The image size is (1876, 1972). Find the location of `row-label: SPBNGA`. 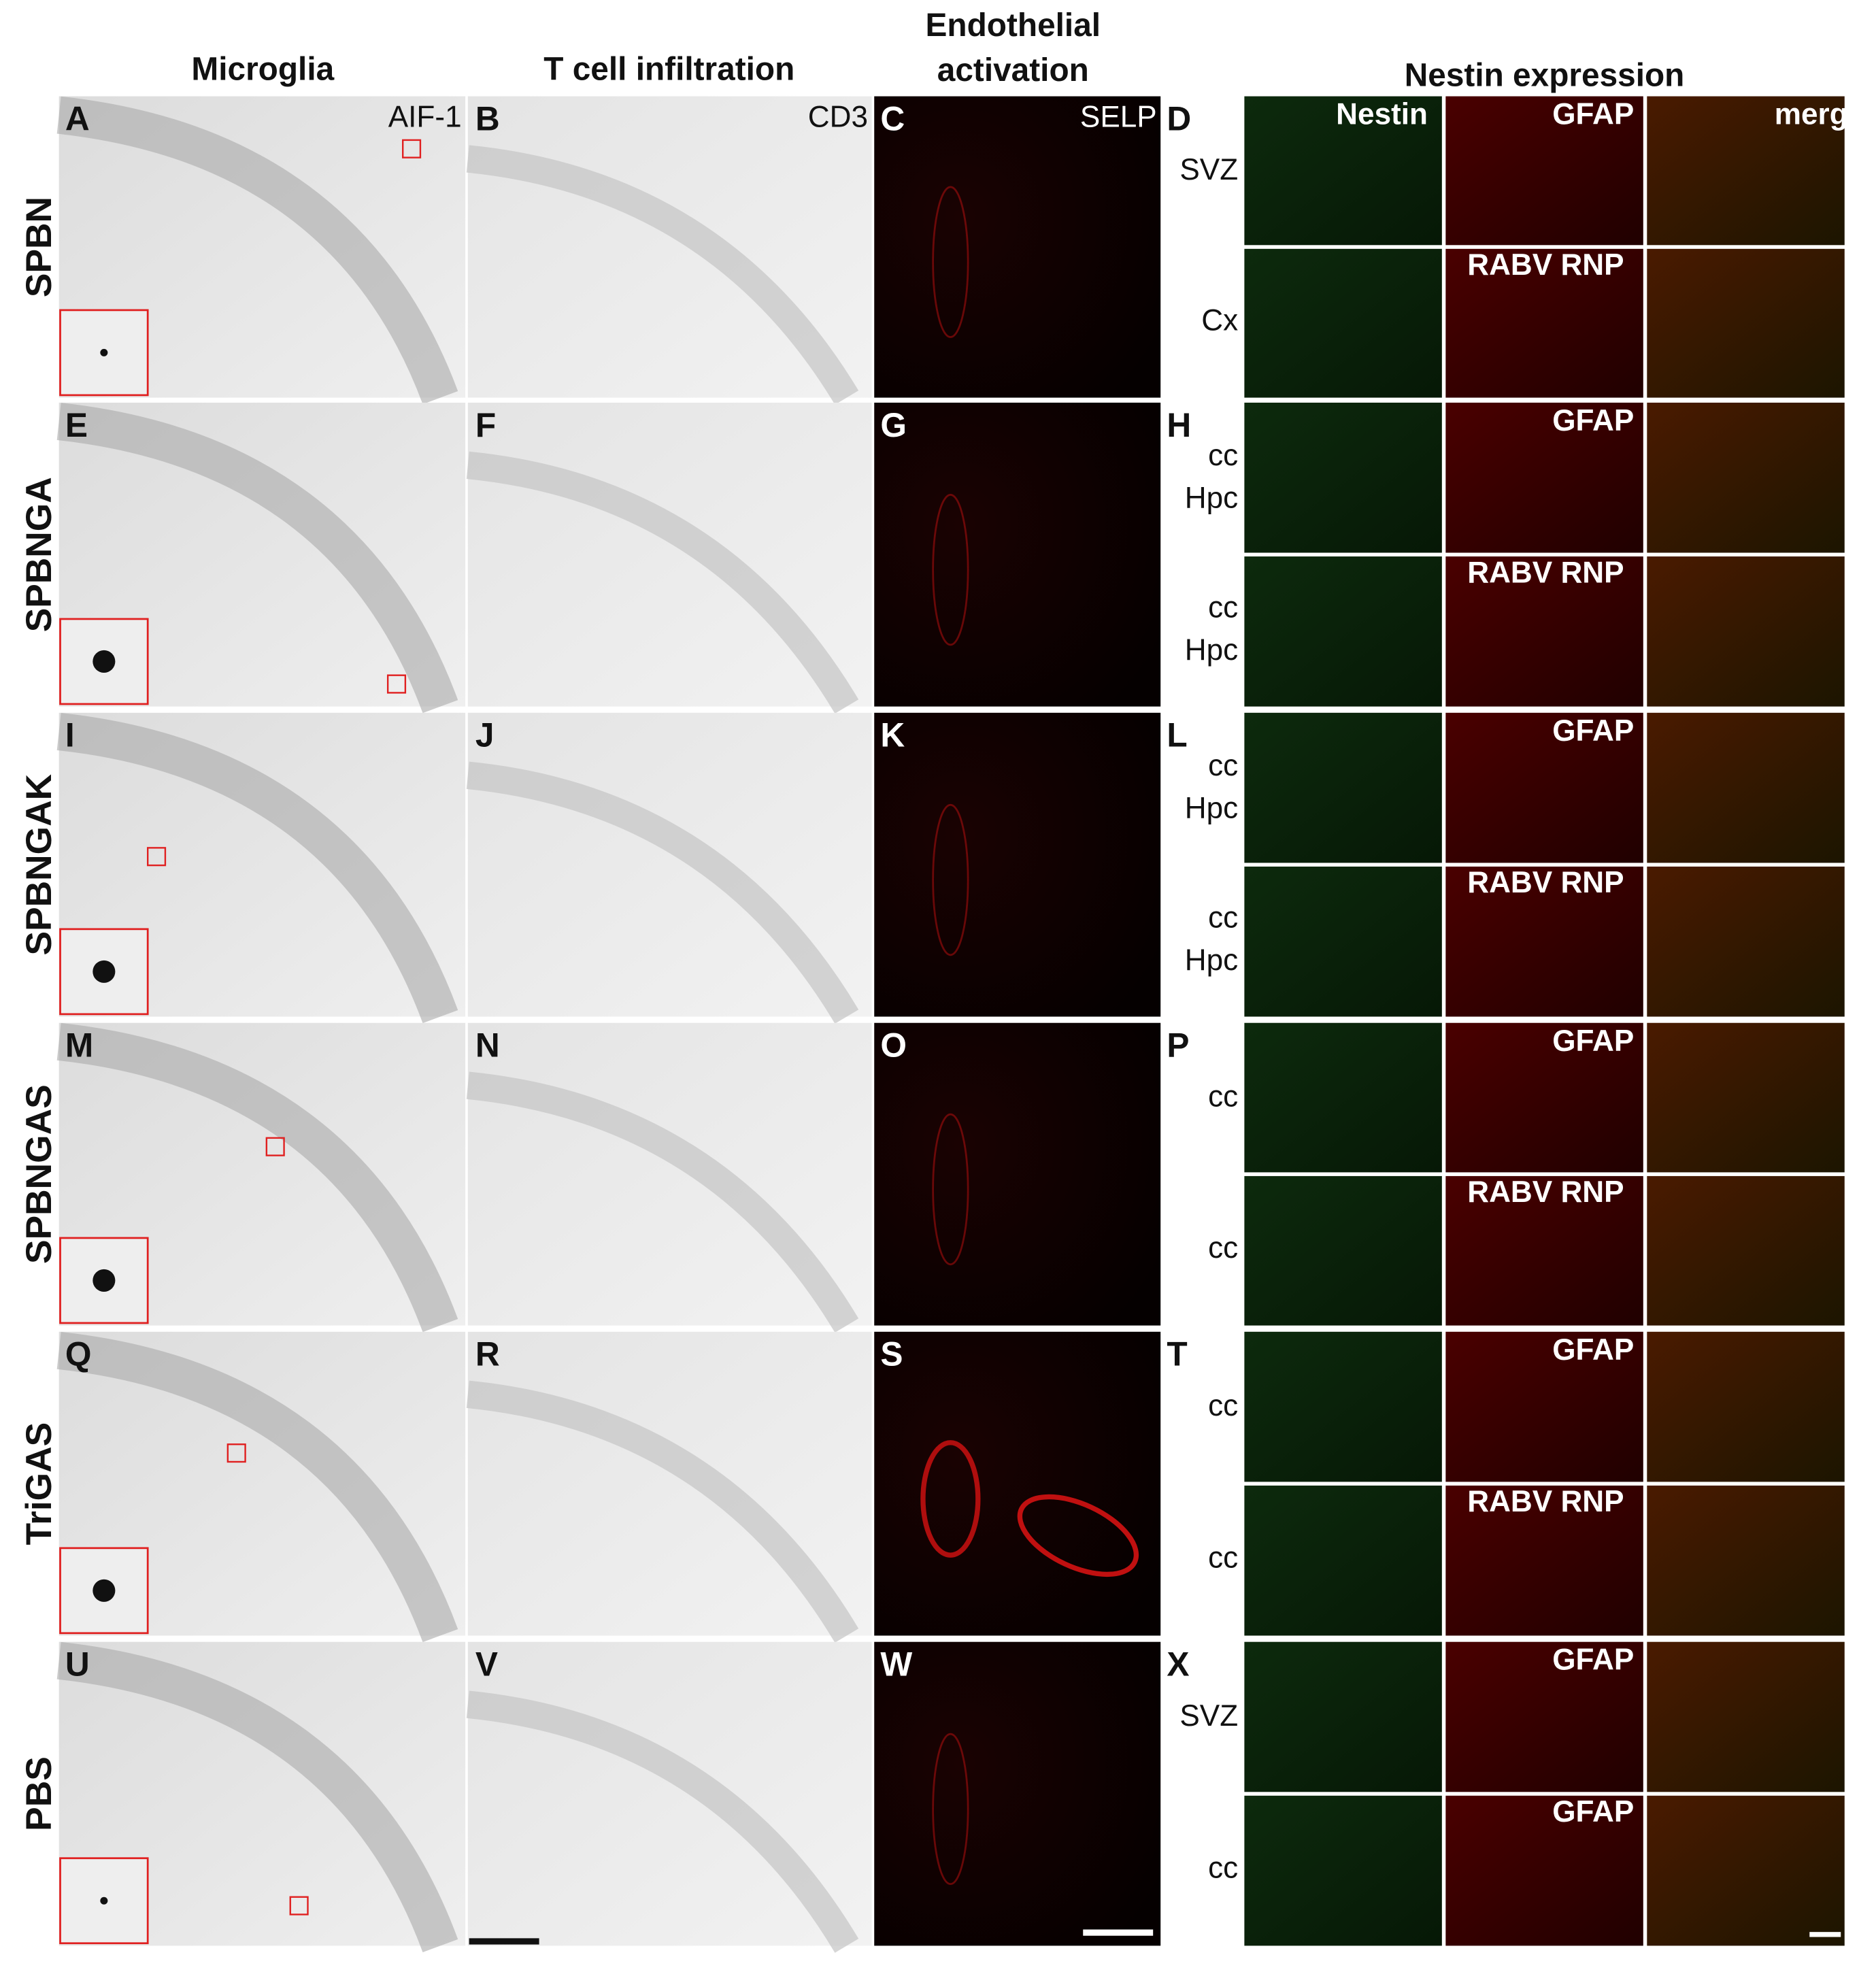

row-label: SPBNGA is located at coordinates (39, 554).